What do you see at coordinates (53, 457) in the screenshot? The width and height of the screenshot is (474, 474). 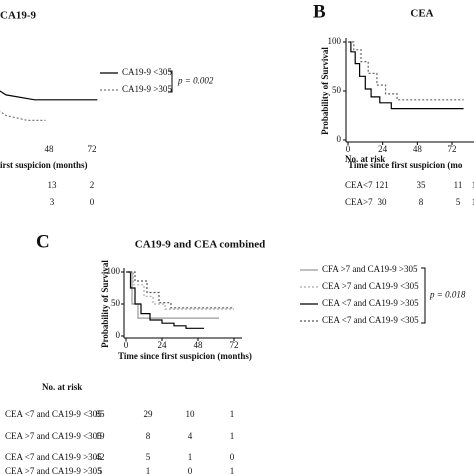 I see `risk-row-label: CEA <7 and CA19-9 >305` at bounding box center [53, 457].